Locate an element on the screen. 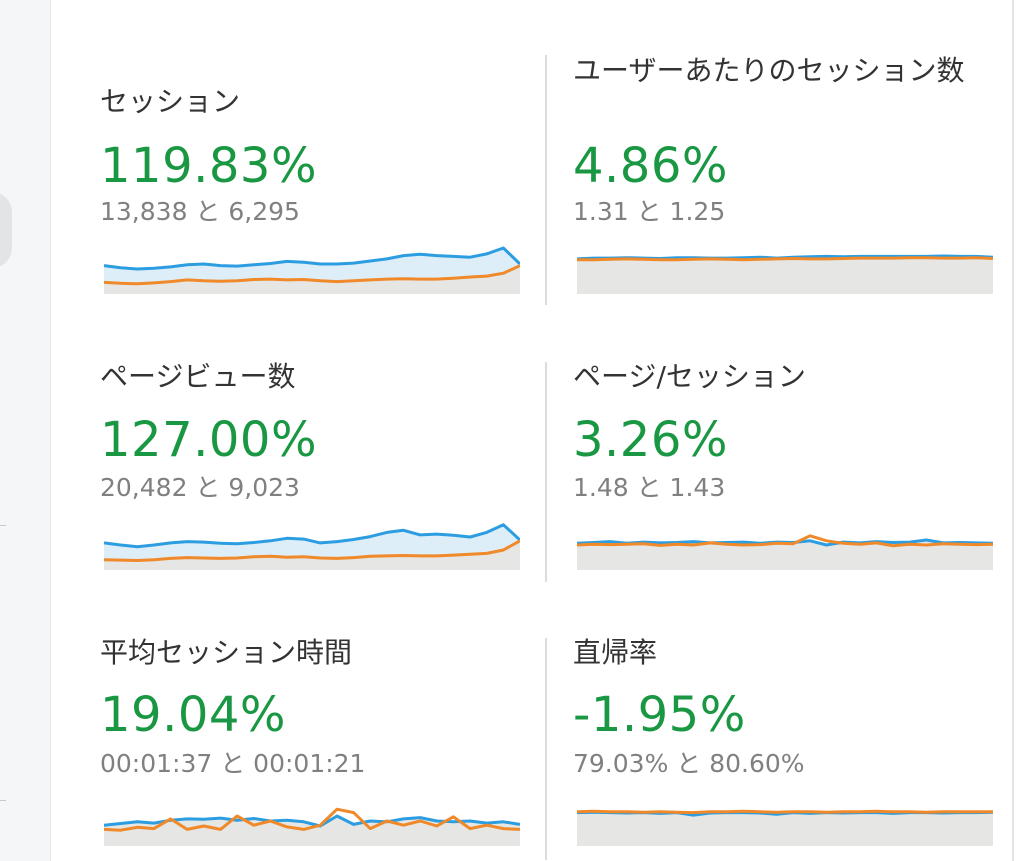 Image resolution: width=1024 pixels, height=861 pixels. metric-change-percent: 4.86% is located at coordinates (650, 166).